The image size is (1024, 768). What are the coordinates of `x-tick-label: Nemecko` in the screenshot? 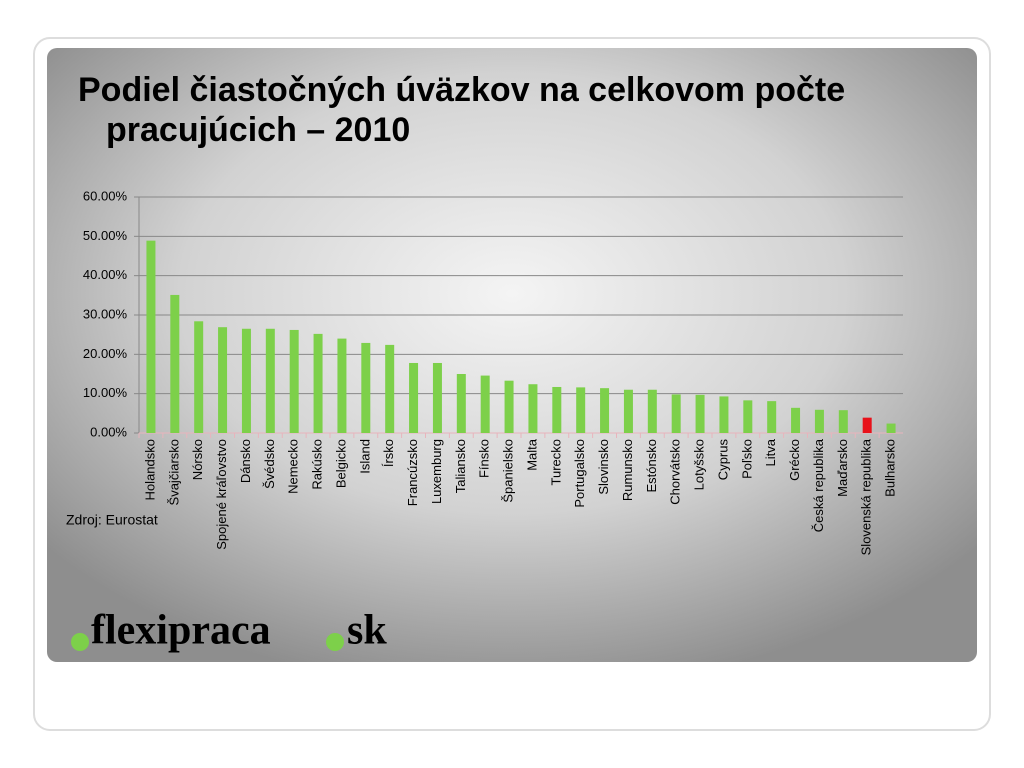 It's located at (293, 466).